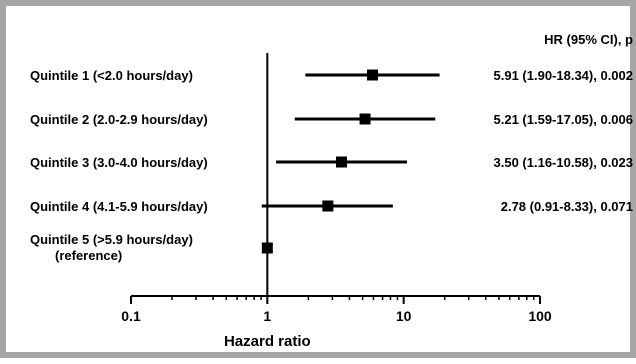 The height and width of the screenshot is (364, 636). Describe the element at coordinates (88, 255) in the screenshot. I see `row-label-line2: (reference)` at that location.